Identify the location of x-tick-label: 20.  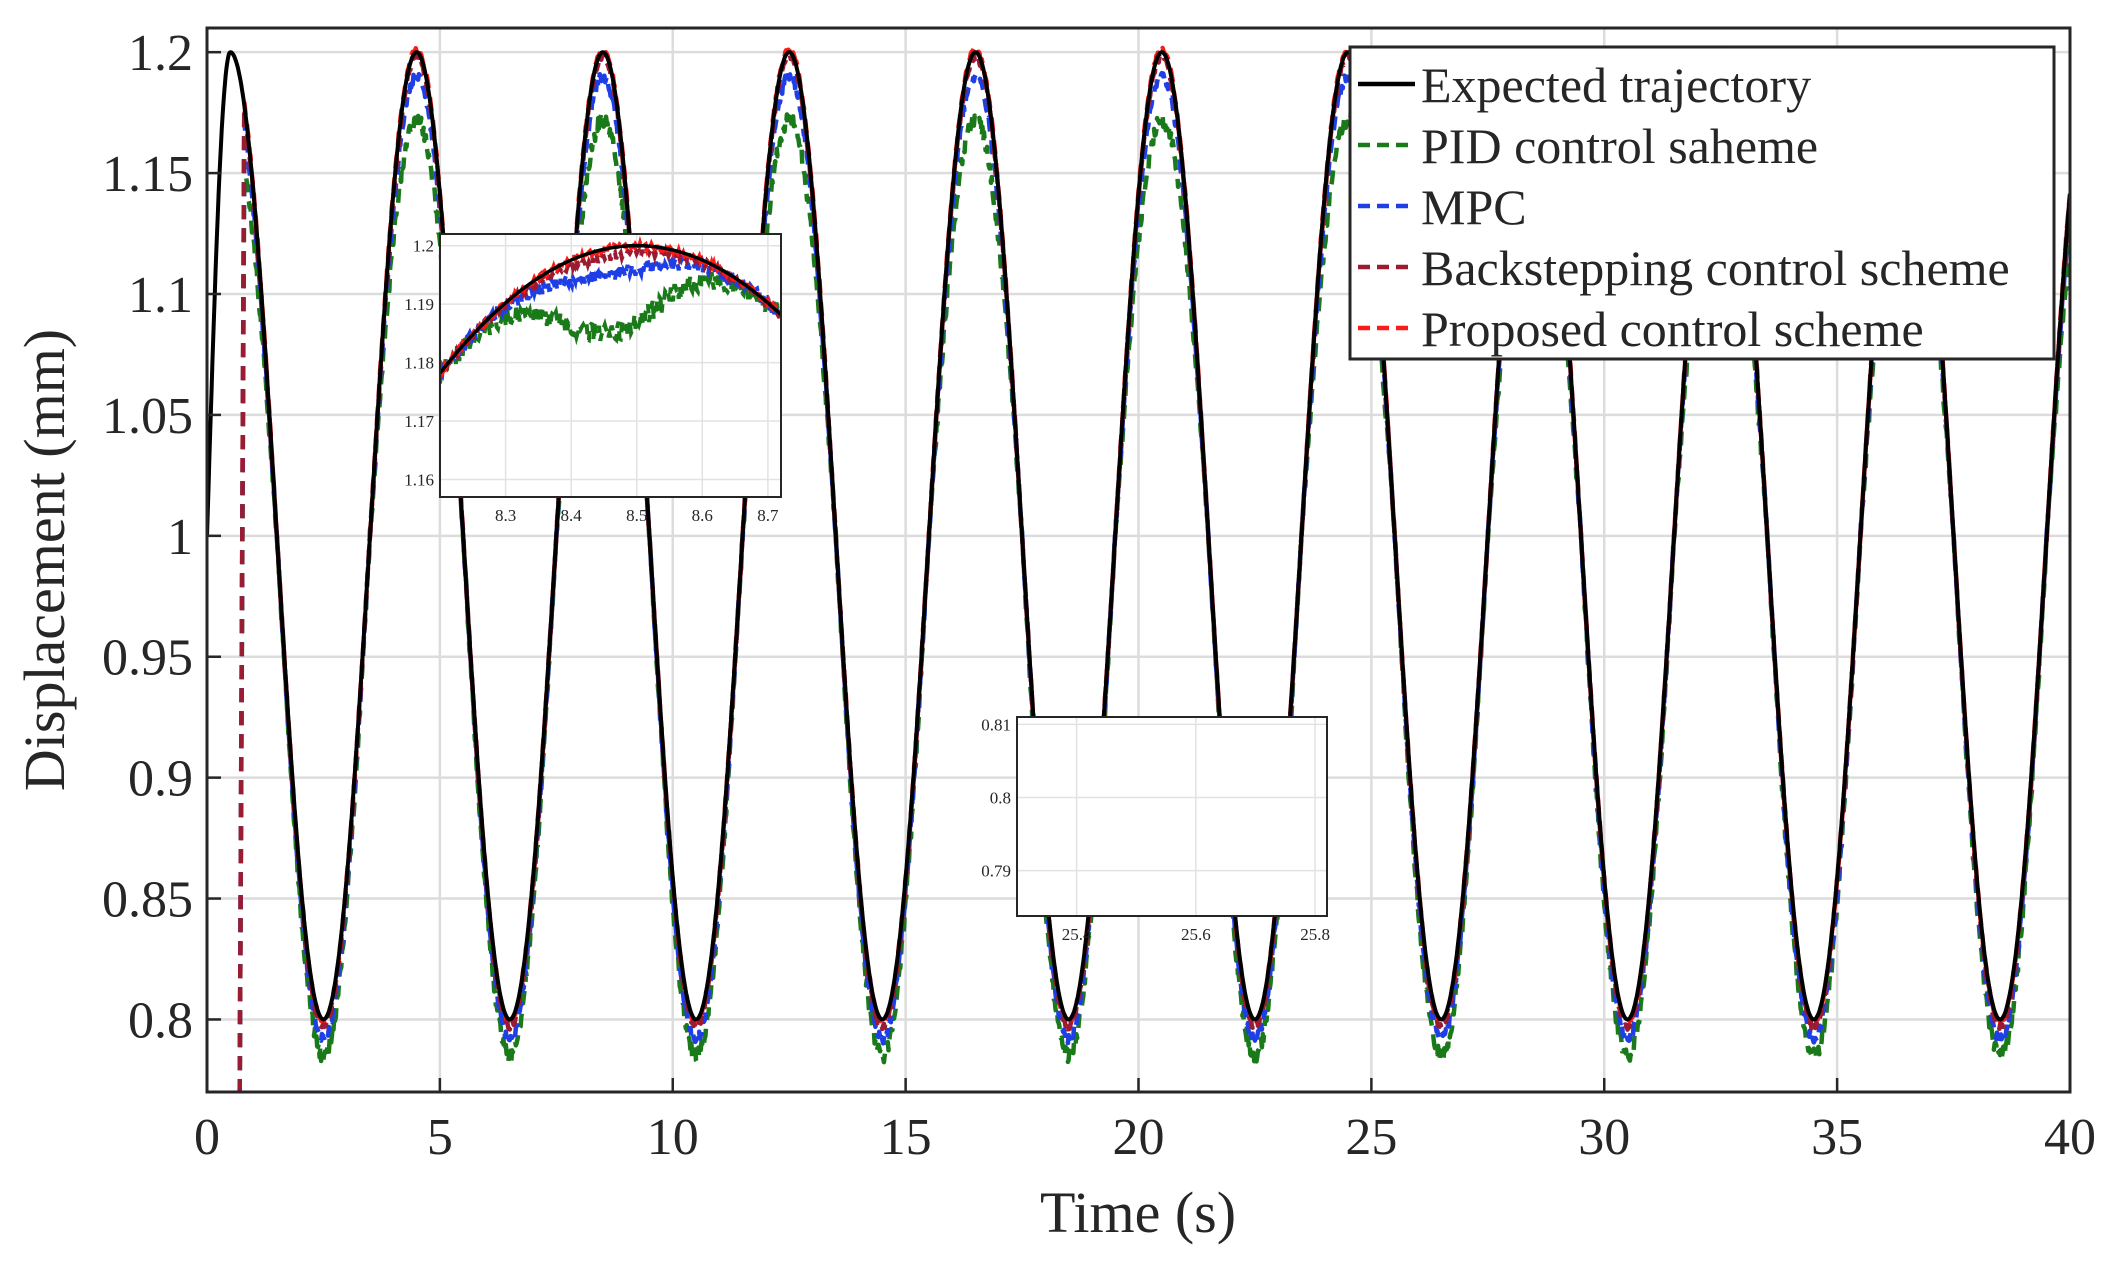
(1139, 1137).